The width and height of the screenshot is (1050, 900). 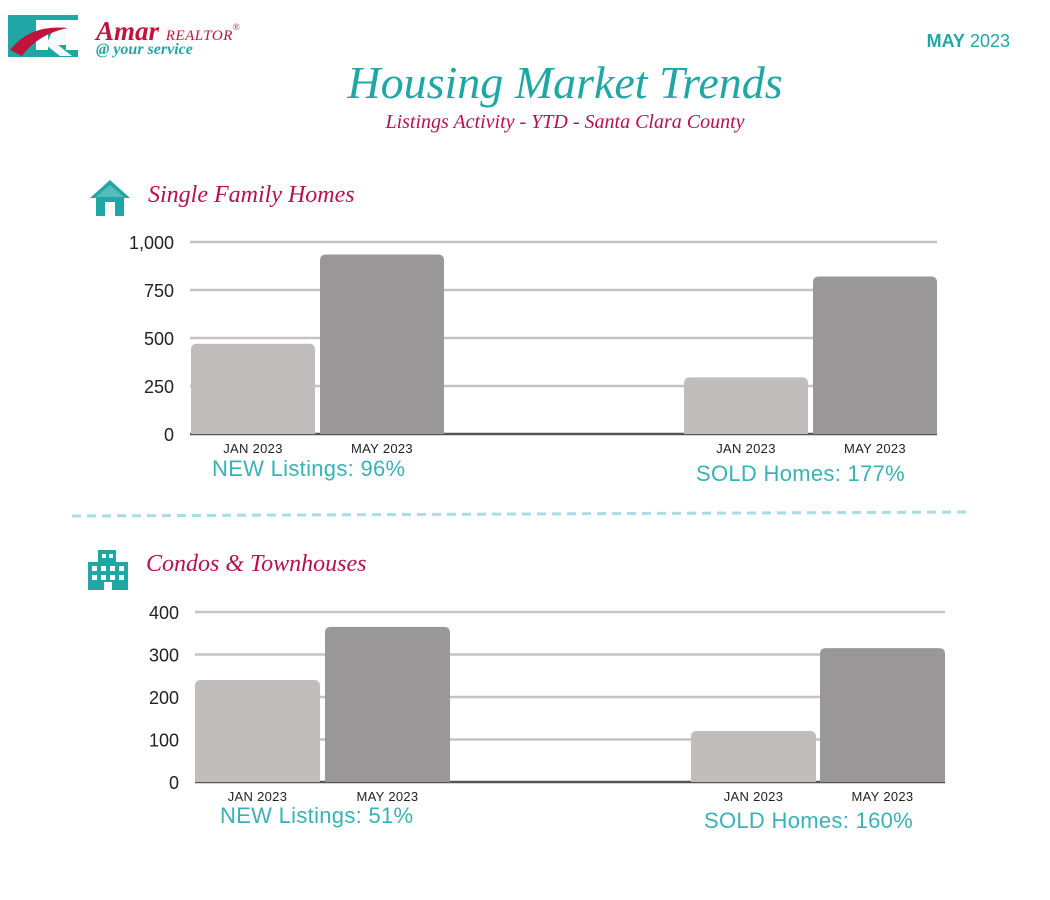 I want to click on house-icon, so click(x=110, y=198).